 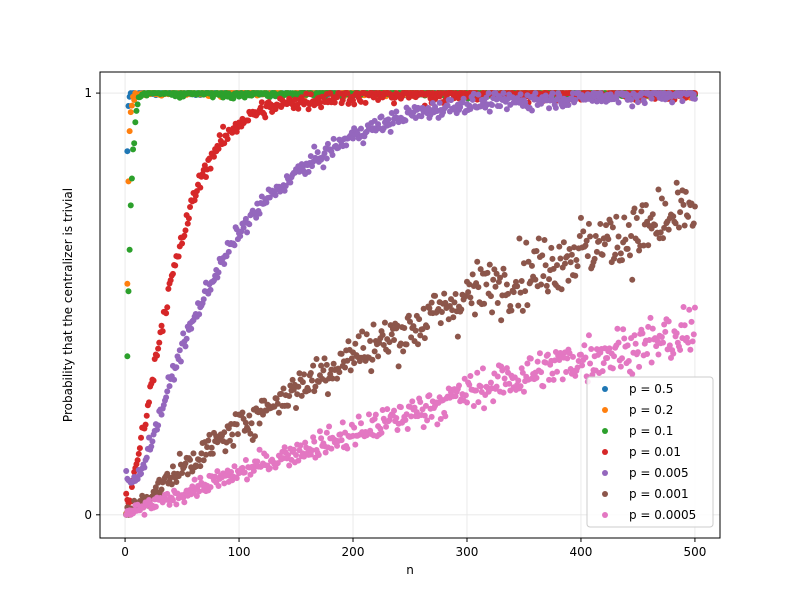 What do you see at coordinates (239, 552) in the screenshot?
I see `x-tick-label: 100` at bounding box center [239, 552].